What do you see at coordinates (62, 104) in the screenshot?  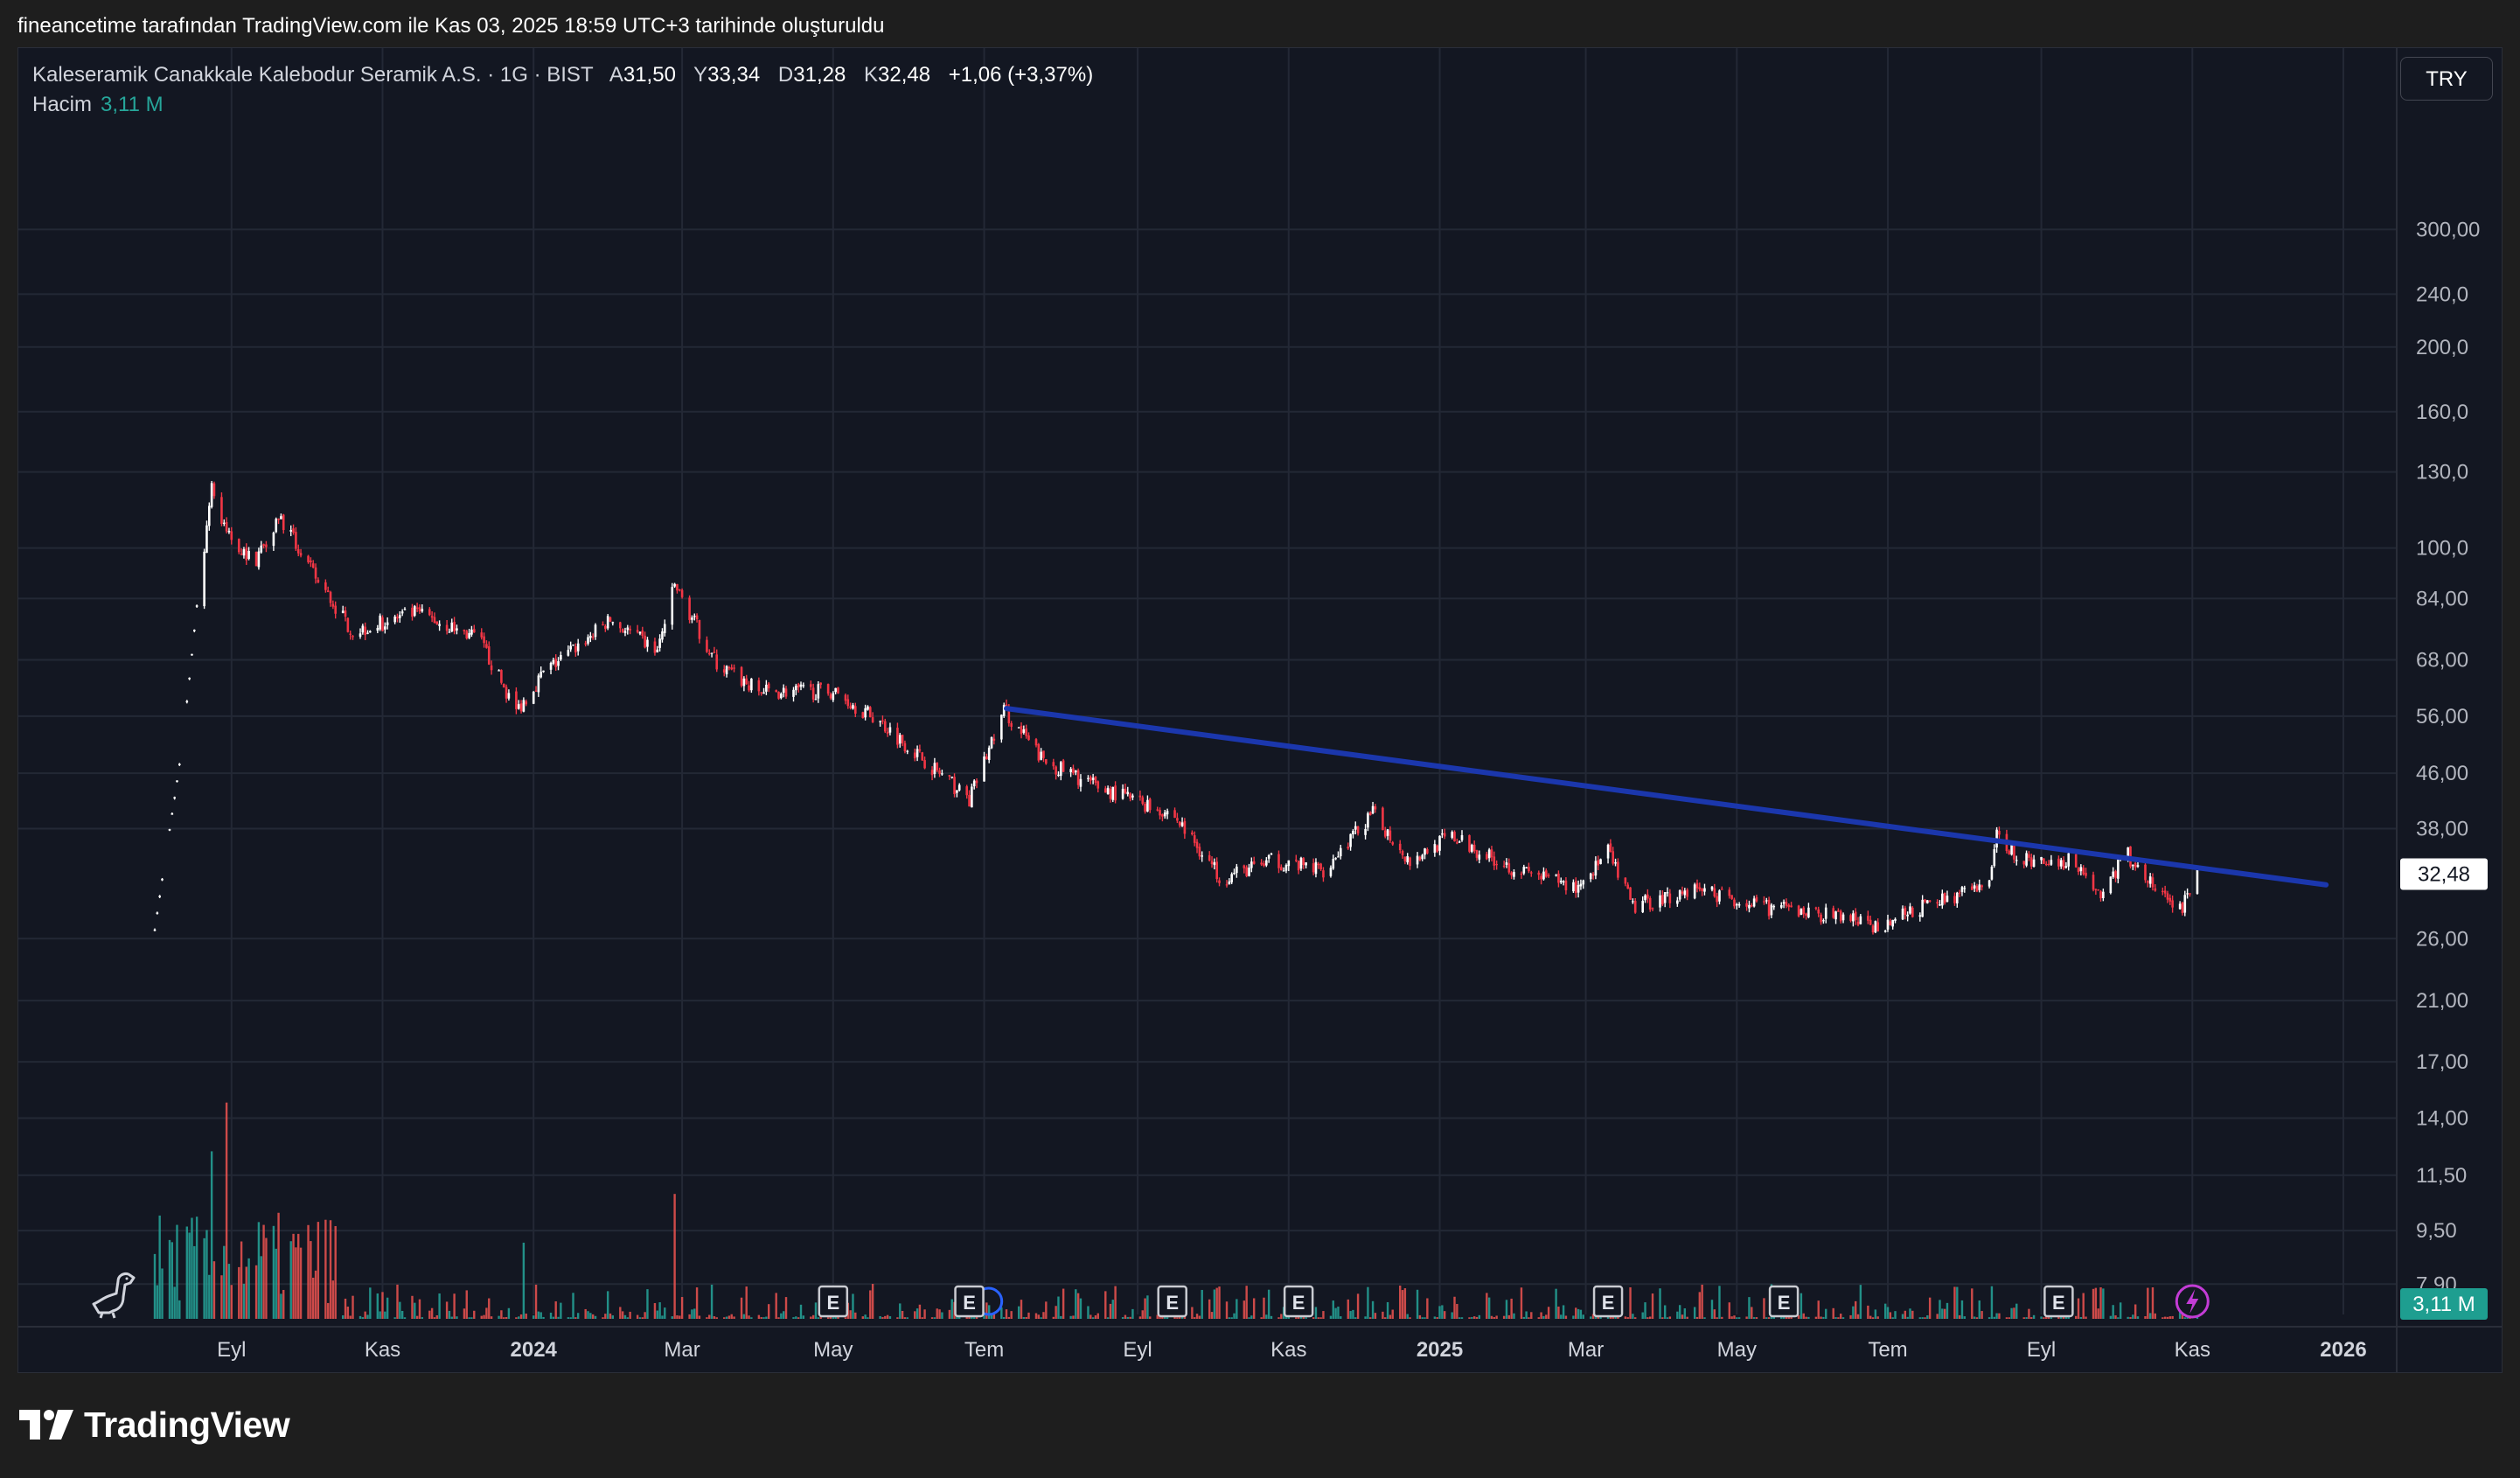 I see `legend-volume-label: Hacim` at bounding box center [62, 104].